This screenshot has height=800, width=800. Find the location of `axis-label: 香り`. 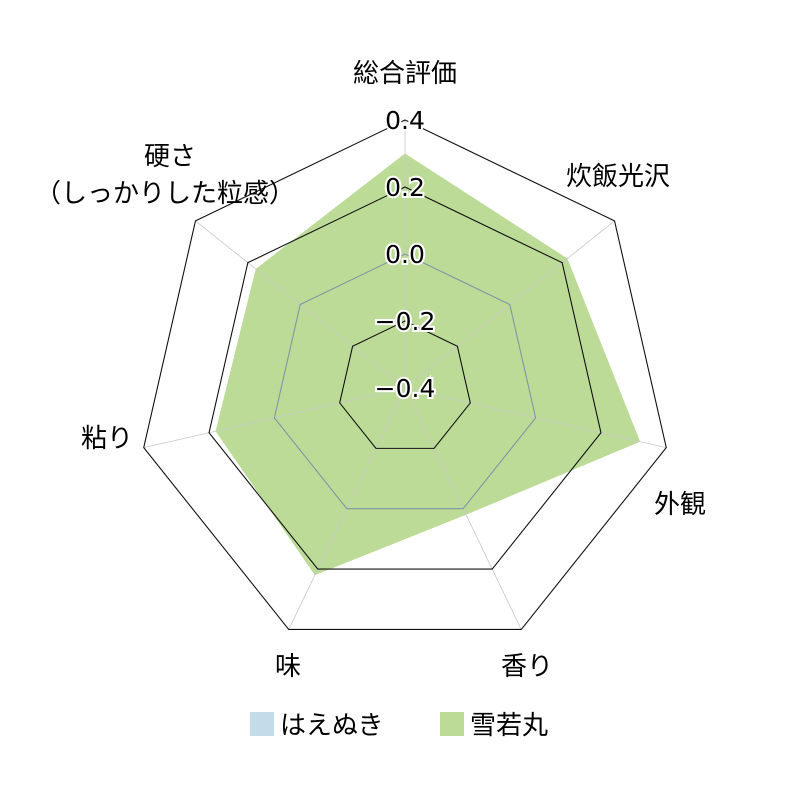

axis-label: 香り is located at coordinates (527, 667).